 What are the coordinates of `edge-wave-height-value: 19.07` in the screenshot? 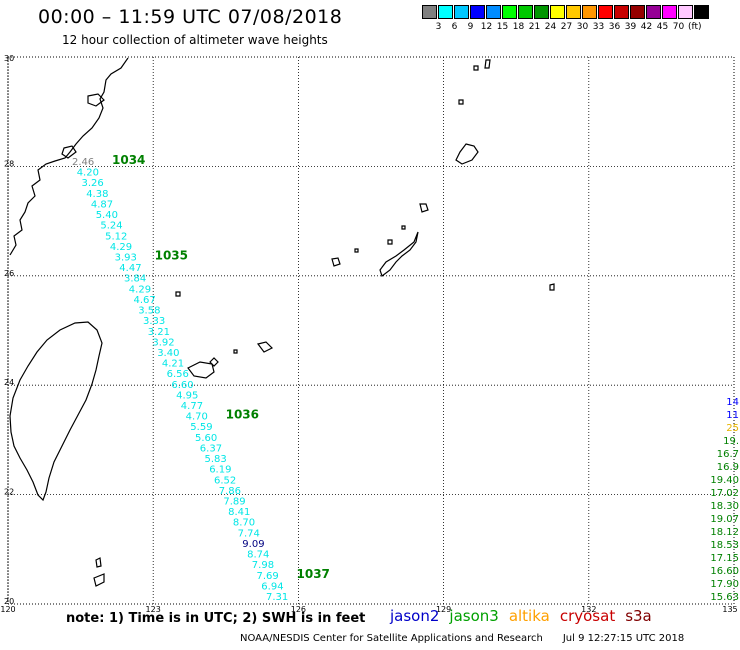 It's located at (724, 519).